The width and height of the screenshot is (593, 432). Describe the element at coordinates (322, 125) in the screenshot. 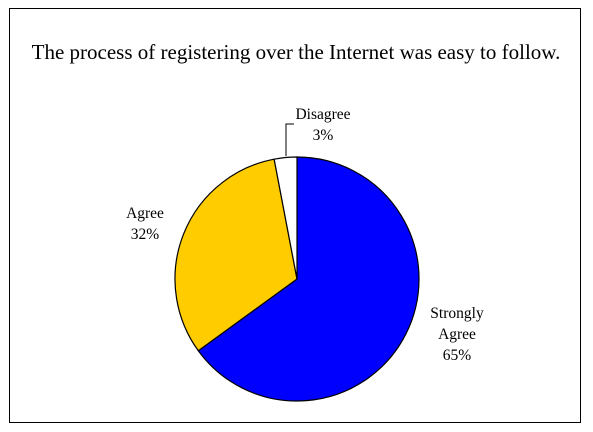

I see `slice-label-disagree: Disagree 3%` at that location.